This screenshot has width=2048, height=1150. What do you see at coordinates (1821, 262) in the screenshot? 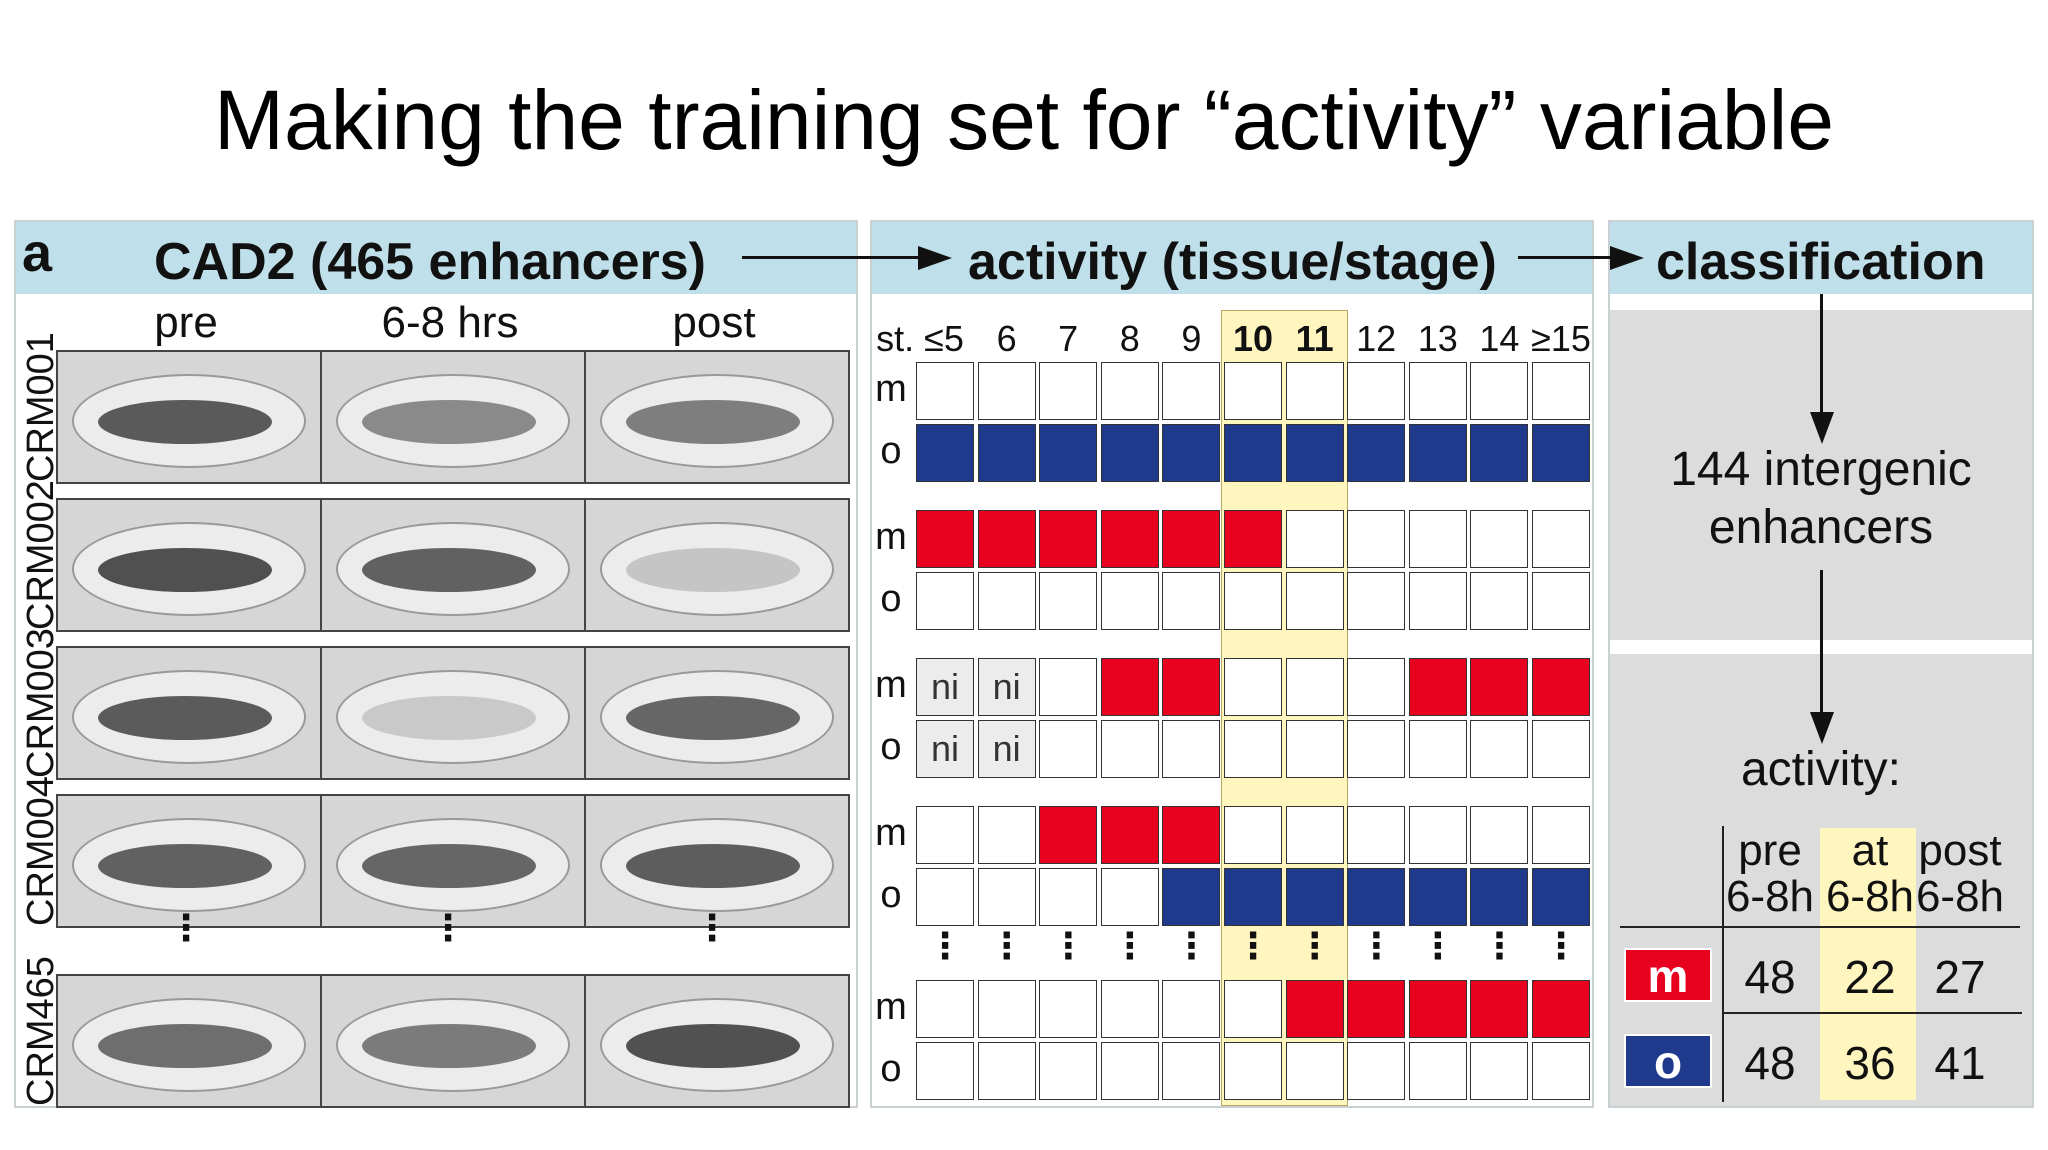
I see `classification-header-text: classification` at bounding box center [1821, 262].